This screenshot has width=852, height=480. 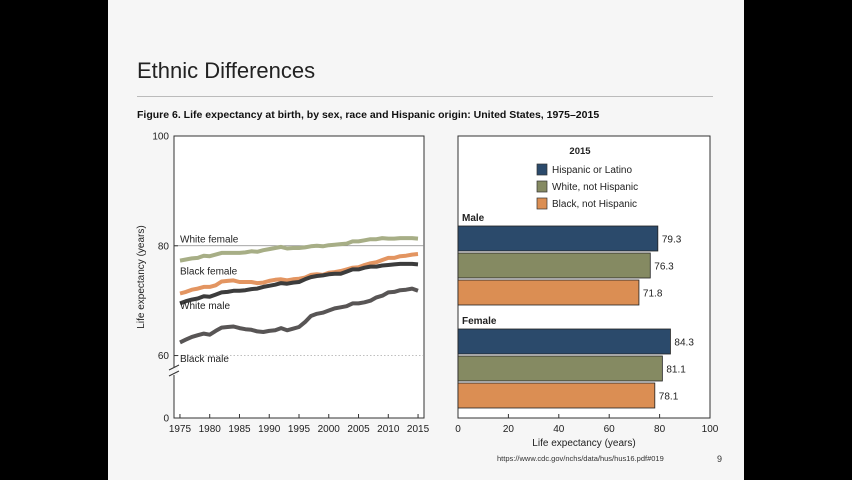 What do you see at coordinates (141, 276) in the screenshot?
I see `y-axis-label: Life expectancy (years)` at bounding box center [141, 276].